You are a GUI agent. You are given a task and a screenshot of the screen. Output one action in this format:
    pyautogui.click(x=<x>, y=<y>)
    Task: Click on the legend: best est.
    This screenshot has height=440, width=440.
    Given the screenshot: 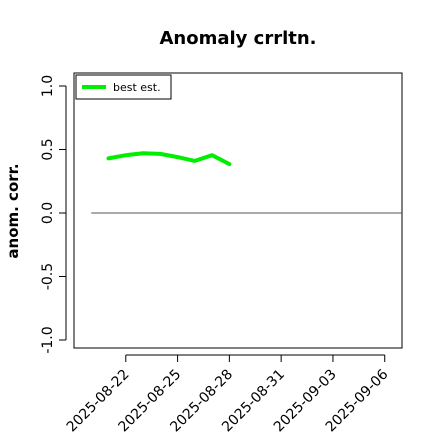 What is the action you would take?
    pyautogui.click(x=123, y=87)
    